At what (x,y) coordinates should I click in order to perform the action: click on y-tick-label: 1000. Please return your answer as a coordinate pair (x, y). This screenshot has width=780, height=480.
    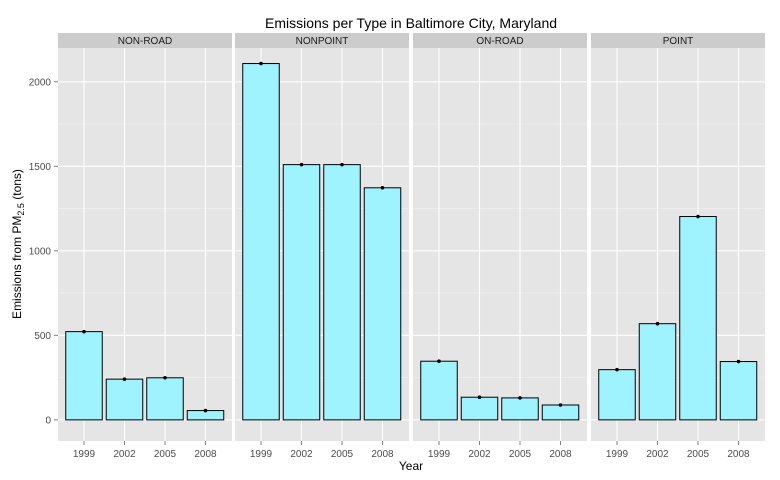
    Looking at the image, I should click on (40, 251).